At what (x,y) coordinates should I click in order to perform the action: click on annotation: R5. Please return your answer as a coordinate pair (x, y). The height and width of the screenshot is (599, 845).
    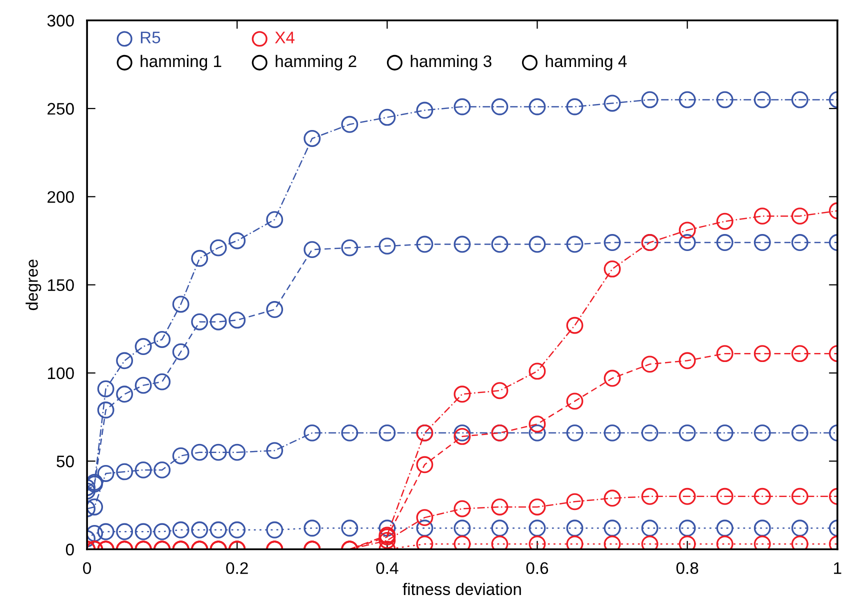
    Looking at the image, I should click on (150, 38).